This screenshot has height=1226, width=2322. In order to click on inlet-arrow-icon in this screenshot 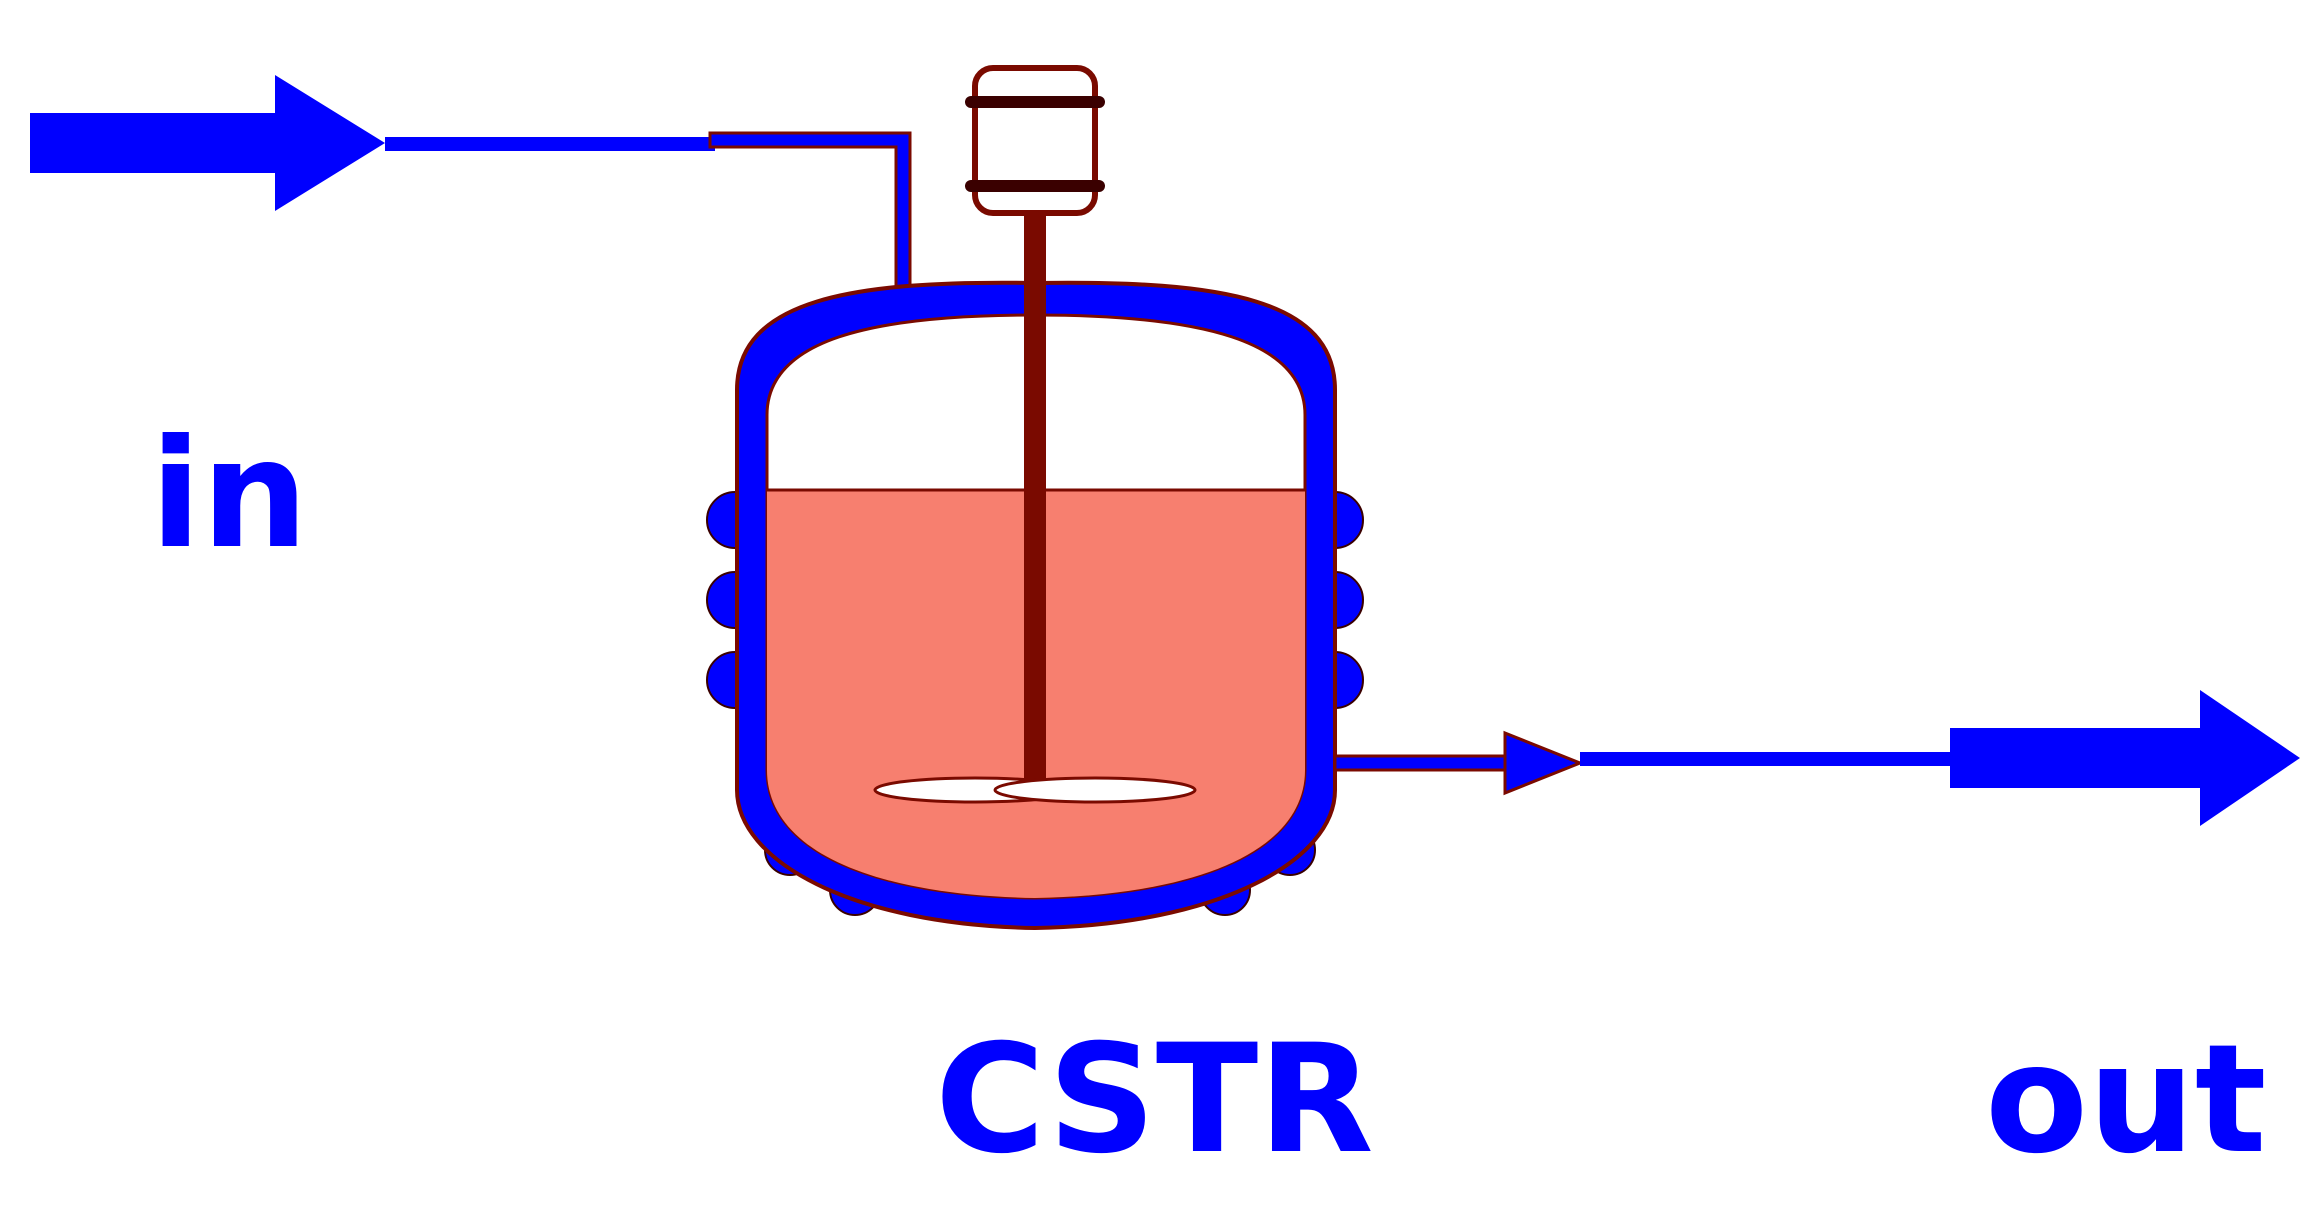, I will do `click(207, 143)`.